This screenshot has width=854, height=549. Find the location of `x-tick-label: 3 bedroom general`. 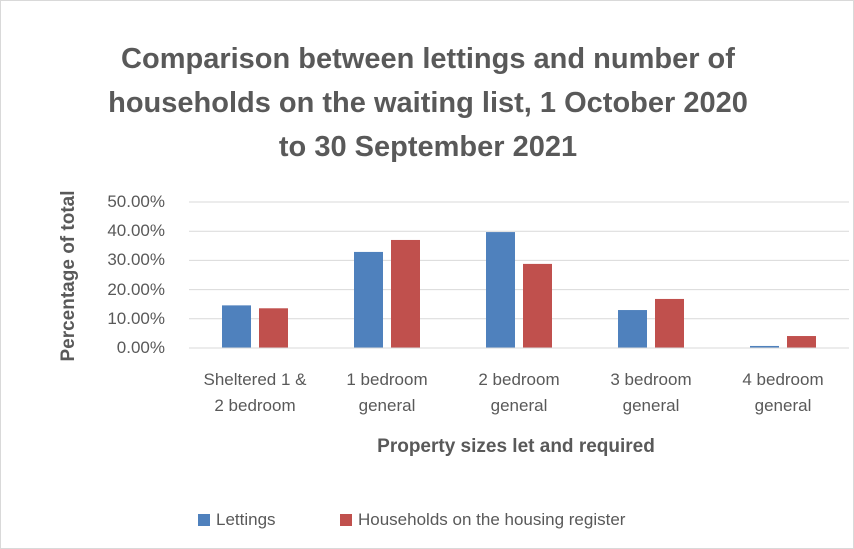

x-tick-label: 3 bedroom general is located at coordinates (651, 392).